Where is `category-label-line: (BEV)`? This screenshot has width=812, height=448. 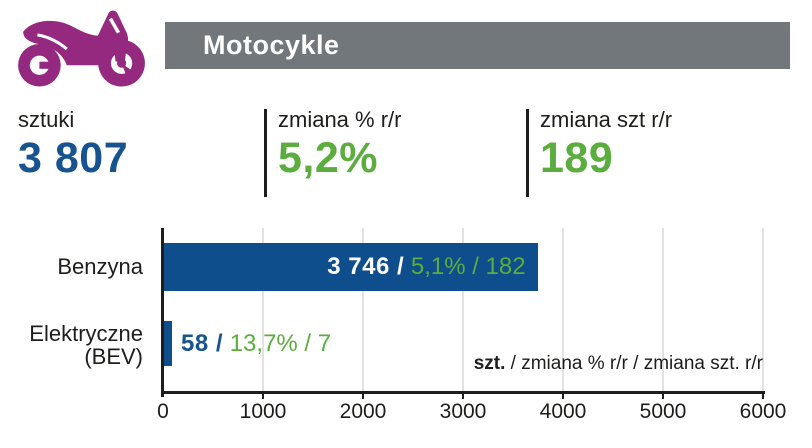
category-label-line: (BEV) is located at coordinates (113, 356).